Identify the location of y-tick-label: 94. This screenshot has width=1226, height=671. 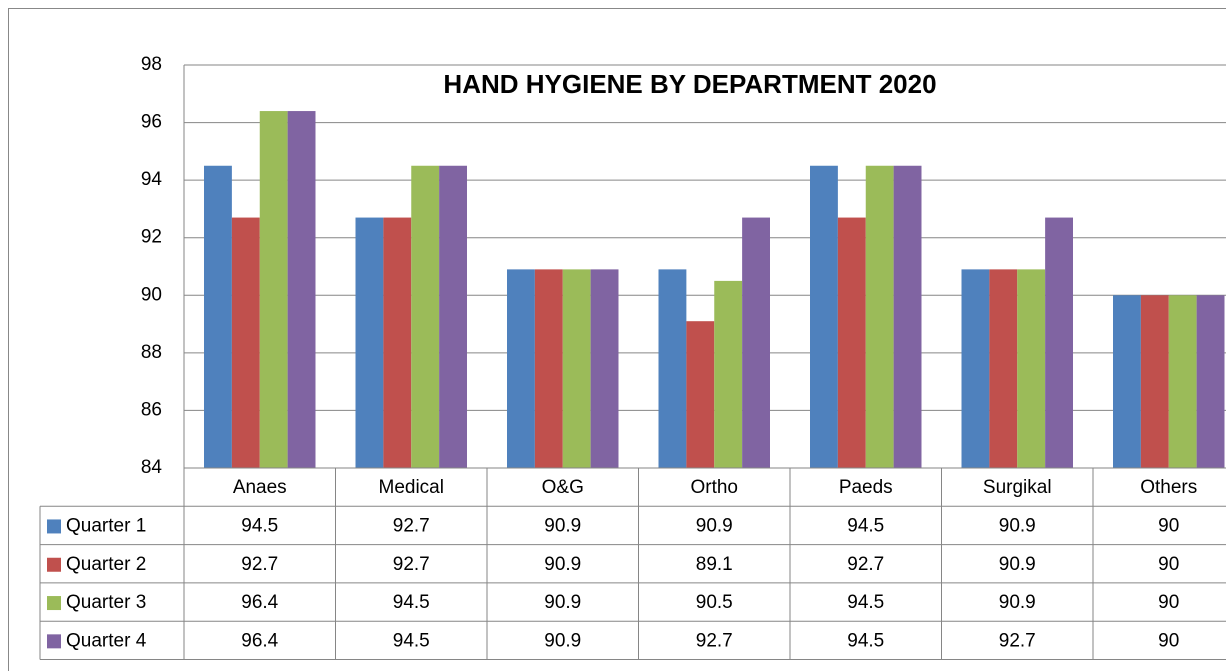
(152, 179).